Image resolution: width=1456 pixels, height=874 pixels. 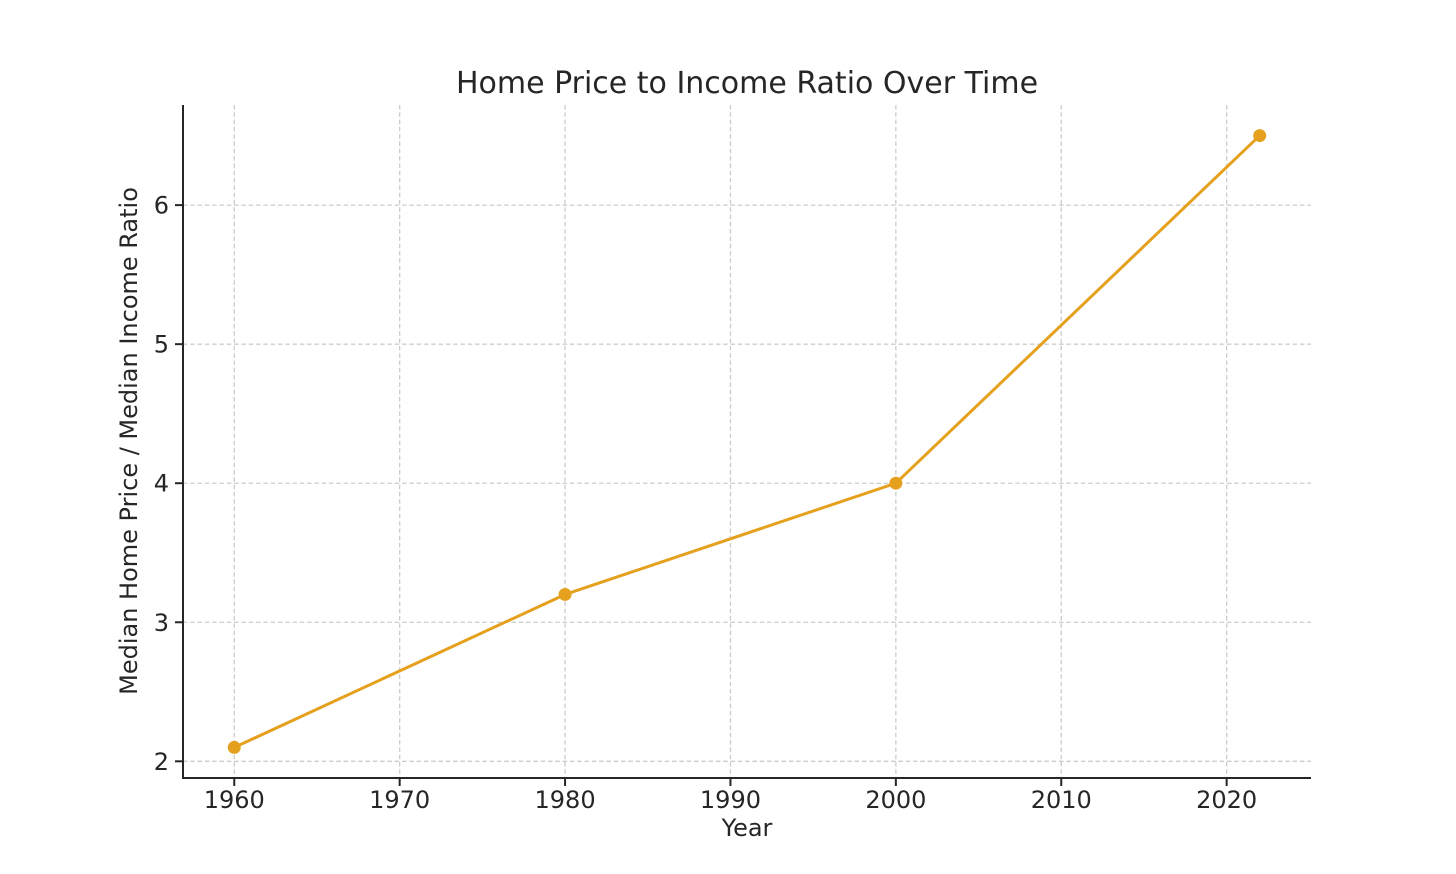 I want to click on x-axis-label: Year, so click(x=747, y=828).